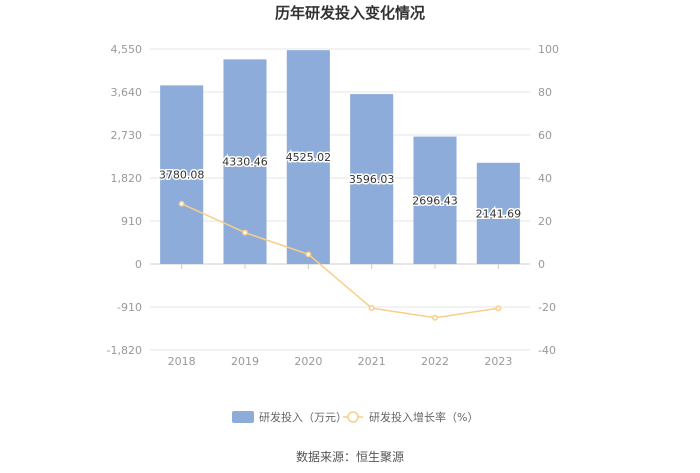 Image resolution: width=700 pixels, height=473 pixels. Describe the element at coordinates (423, 417) in the screenshot. I see `legend-line-label: 研发投入增长率（%）` at that location.